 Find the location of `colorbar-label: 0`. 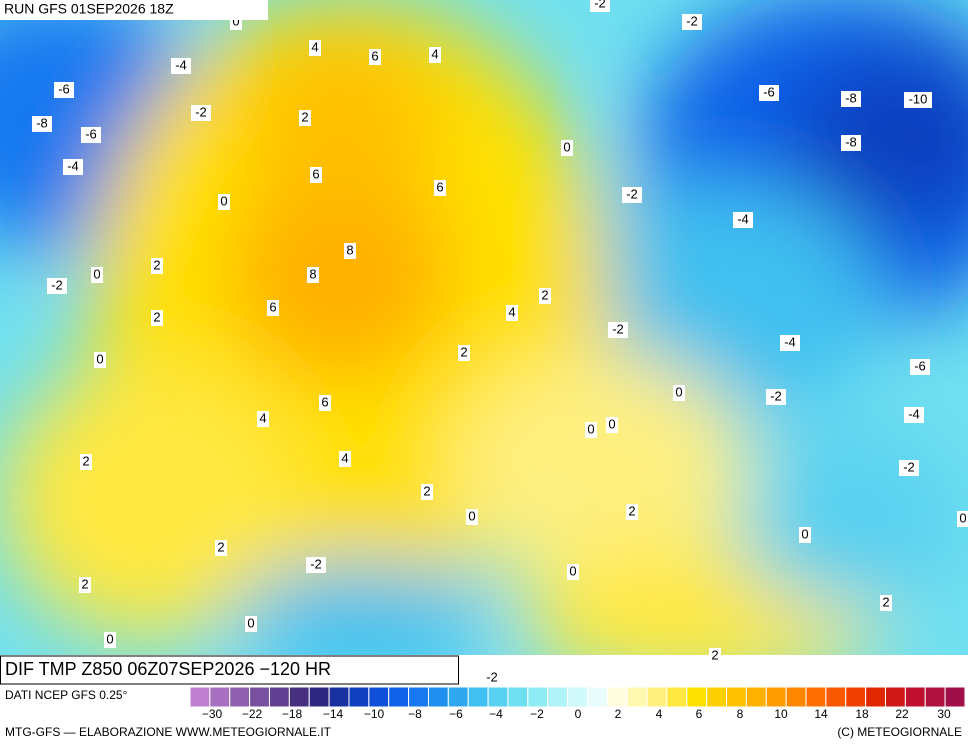

colorbar-label: 0 is located at coordinates (578, 714).